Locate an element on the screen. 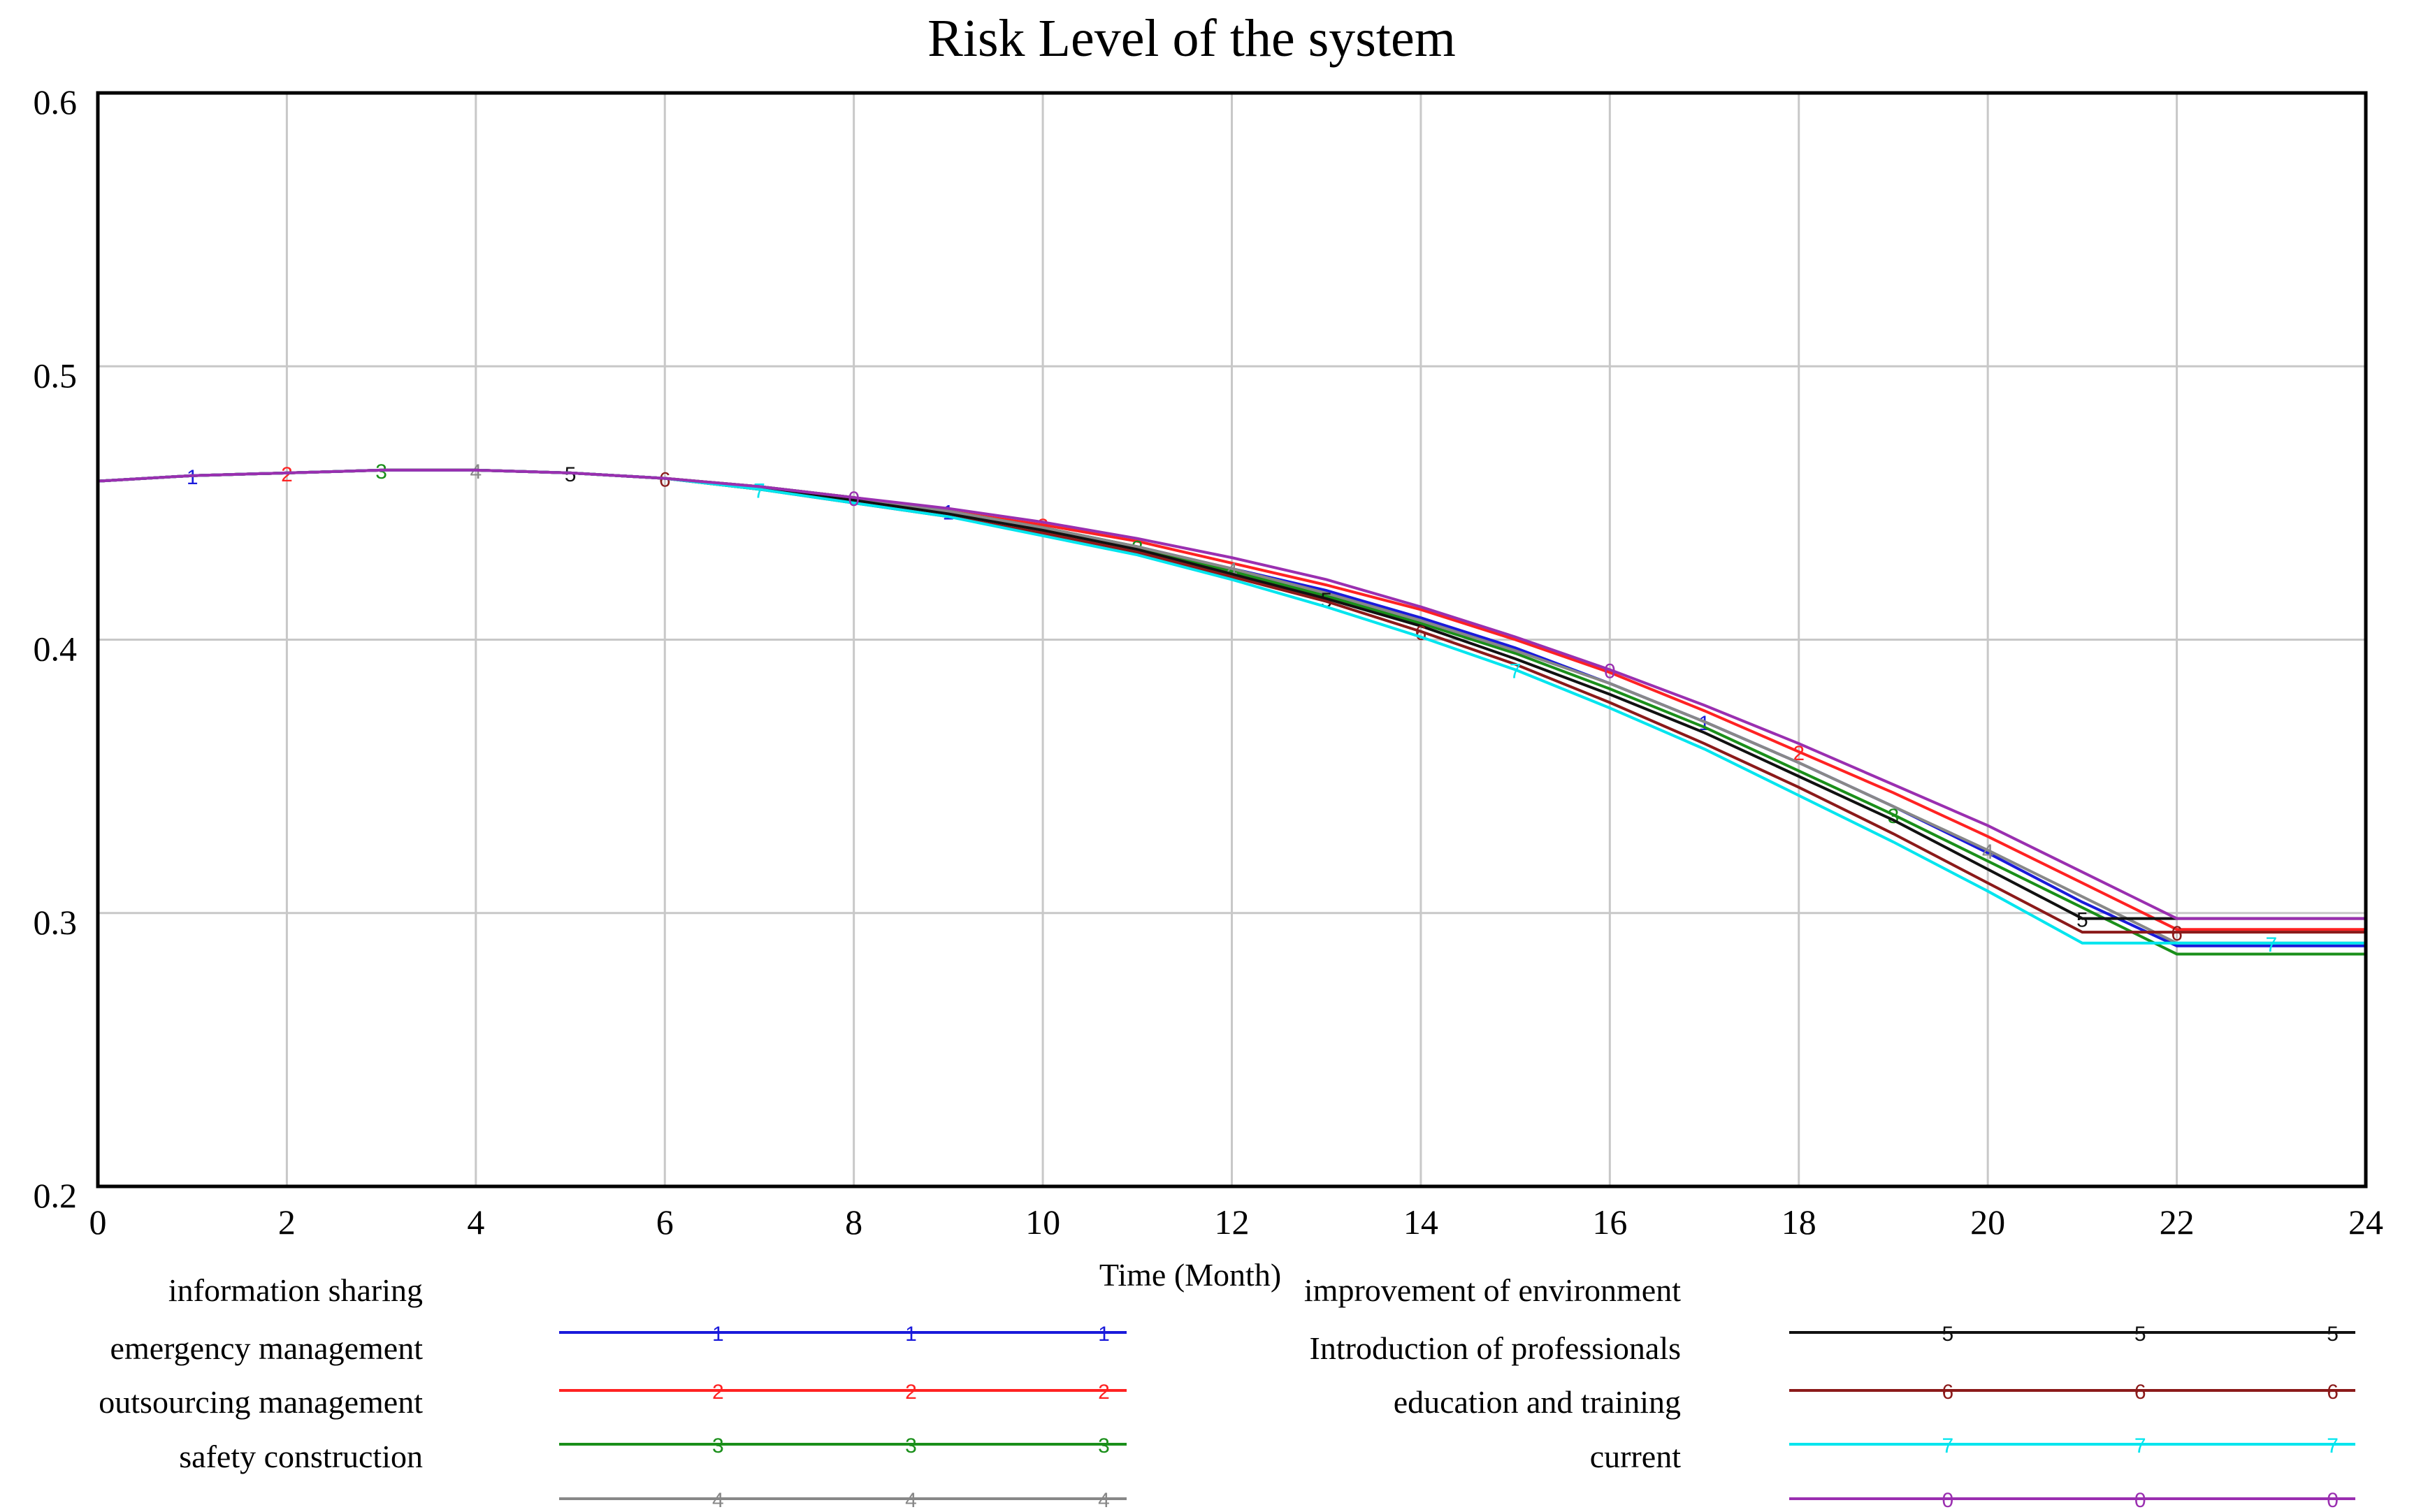  x-tick-label: 6 is located at coordinates (665, 1222).